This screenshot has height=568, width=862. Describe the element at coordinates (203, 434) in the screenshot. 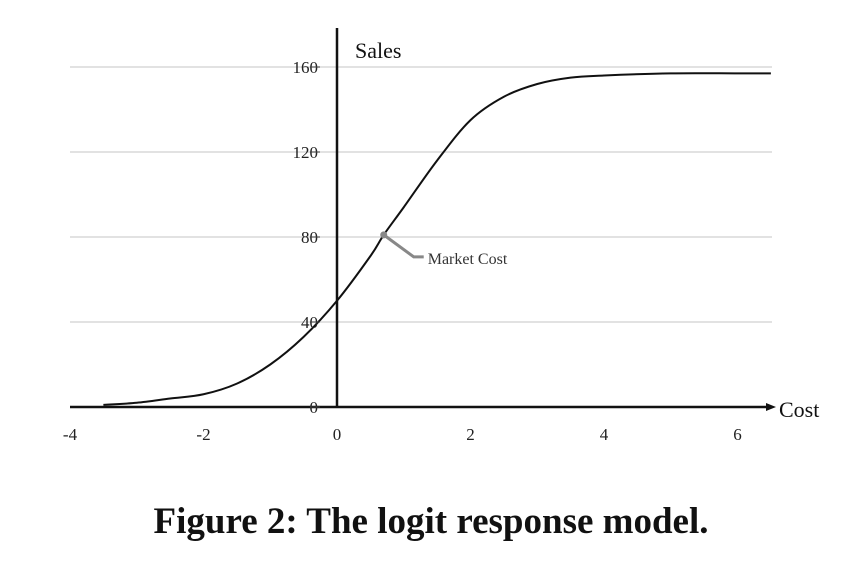

I see `x-tick-label: -2` at that location.